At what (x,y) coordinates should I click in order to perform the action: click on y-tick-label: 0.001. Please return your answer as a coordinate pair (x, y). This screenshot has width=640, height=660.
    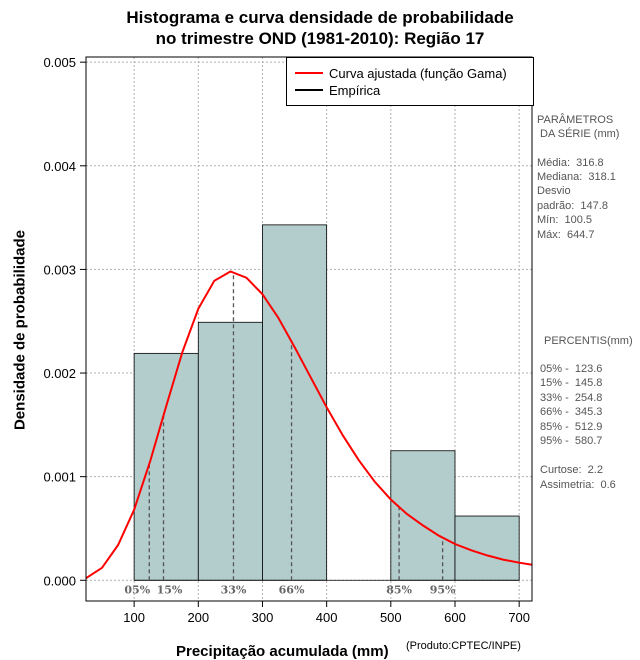
    Looking at the image, I should click on (59, 477).